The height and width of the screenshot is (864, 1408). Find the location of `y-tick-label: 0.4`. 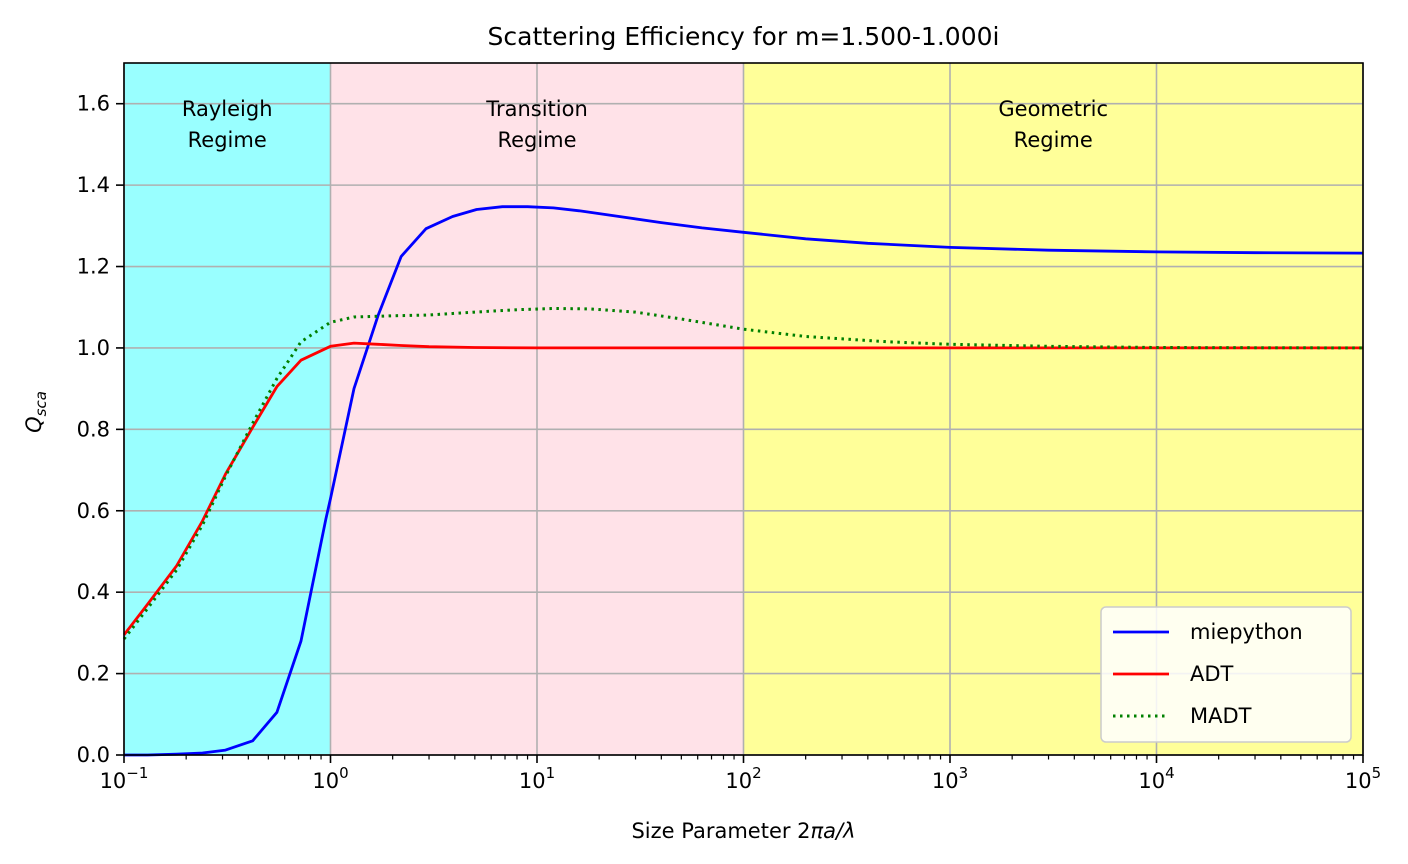

y-tick-label: 0.4 is located at coordinates (93, 592).